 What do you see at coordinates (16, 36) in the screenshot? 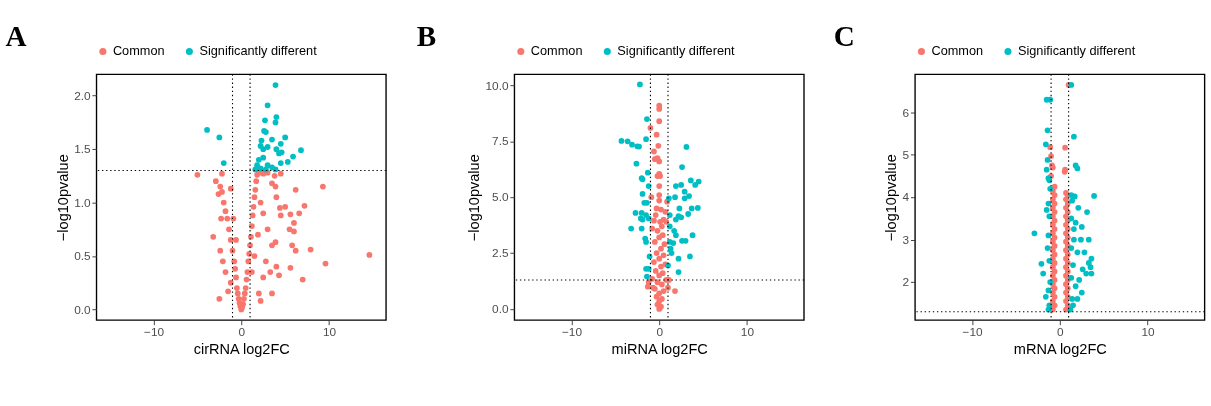
I see `chart-title: A` at bounding box center [16, 36].